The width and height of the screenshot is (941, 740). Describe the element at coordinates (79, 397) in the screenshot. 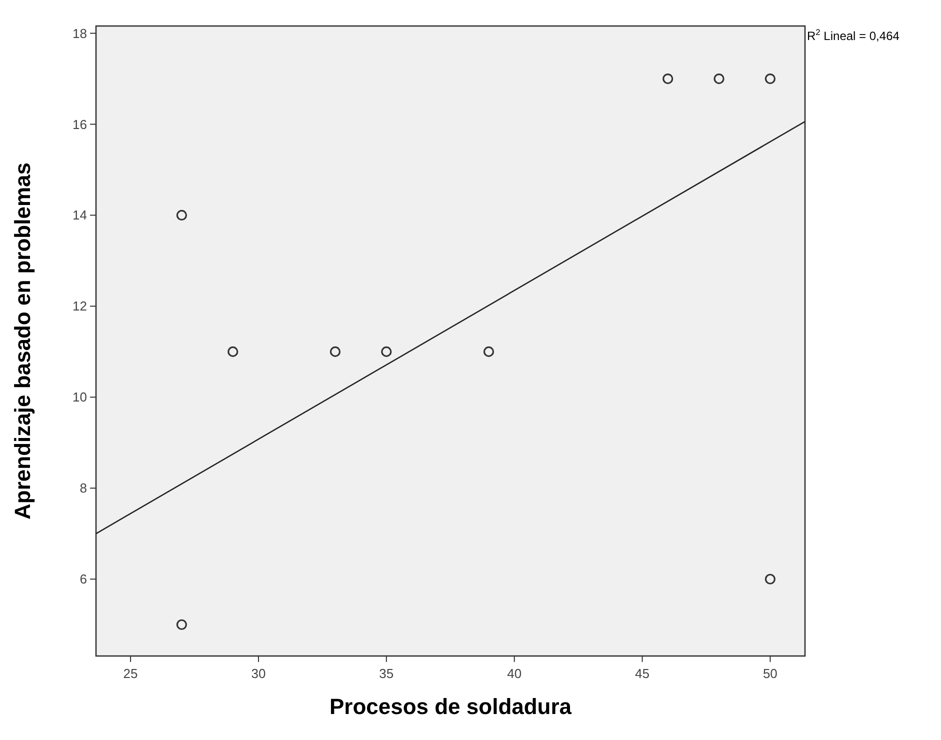

I see `y-tick-label: 10` at that location.